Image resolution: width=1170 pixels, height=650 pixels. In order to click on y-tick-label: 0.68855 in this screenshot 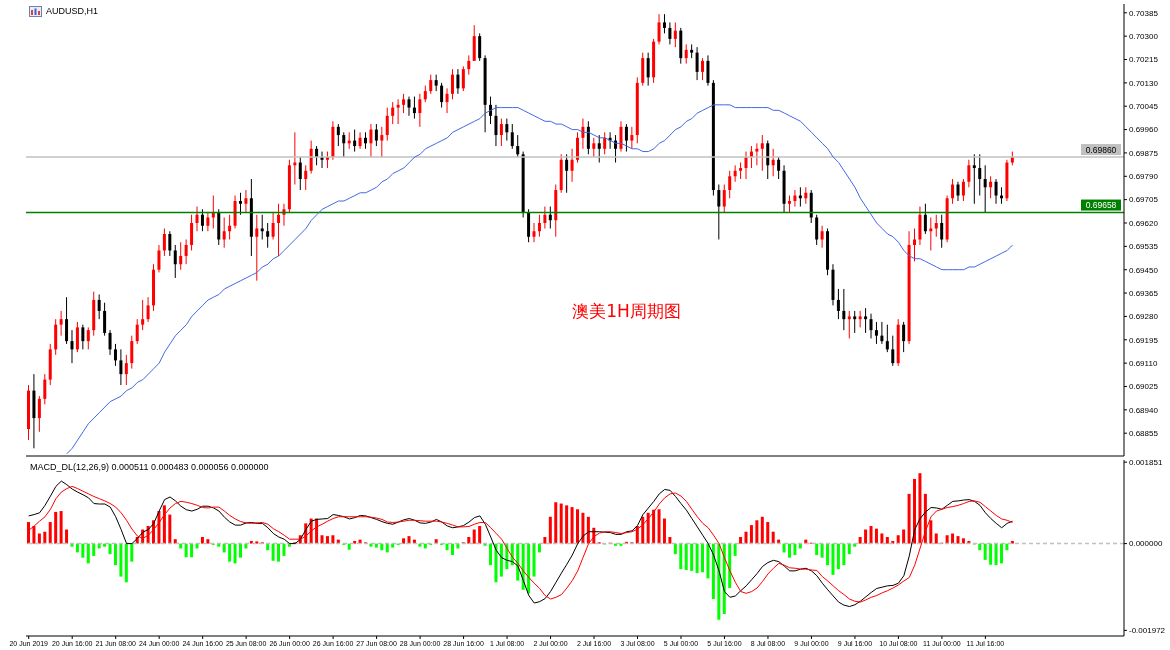, I will do `click(1144, 434)`.